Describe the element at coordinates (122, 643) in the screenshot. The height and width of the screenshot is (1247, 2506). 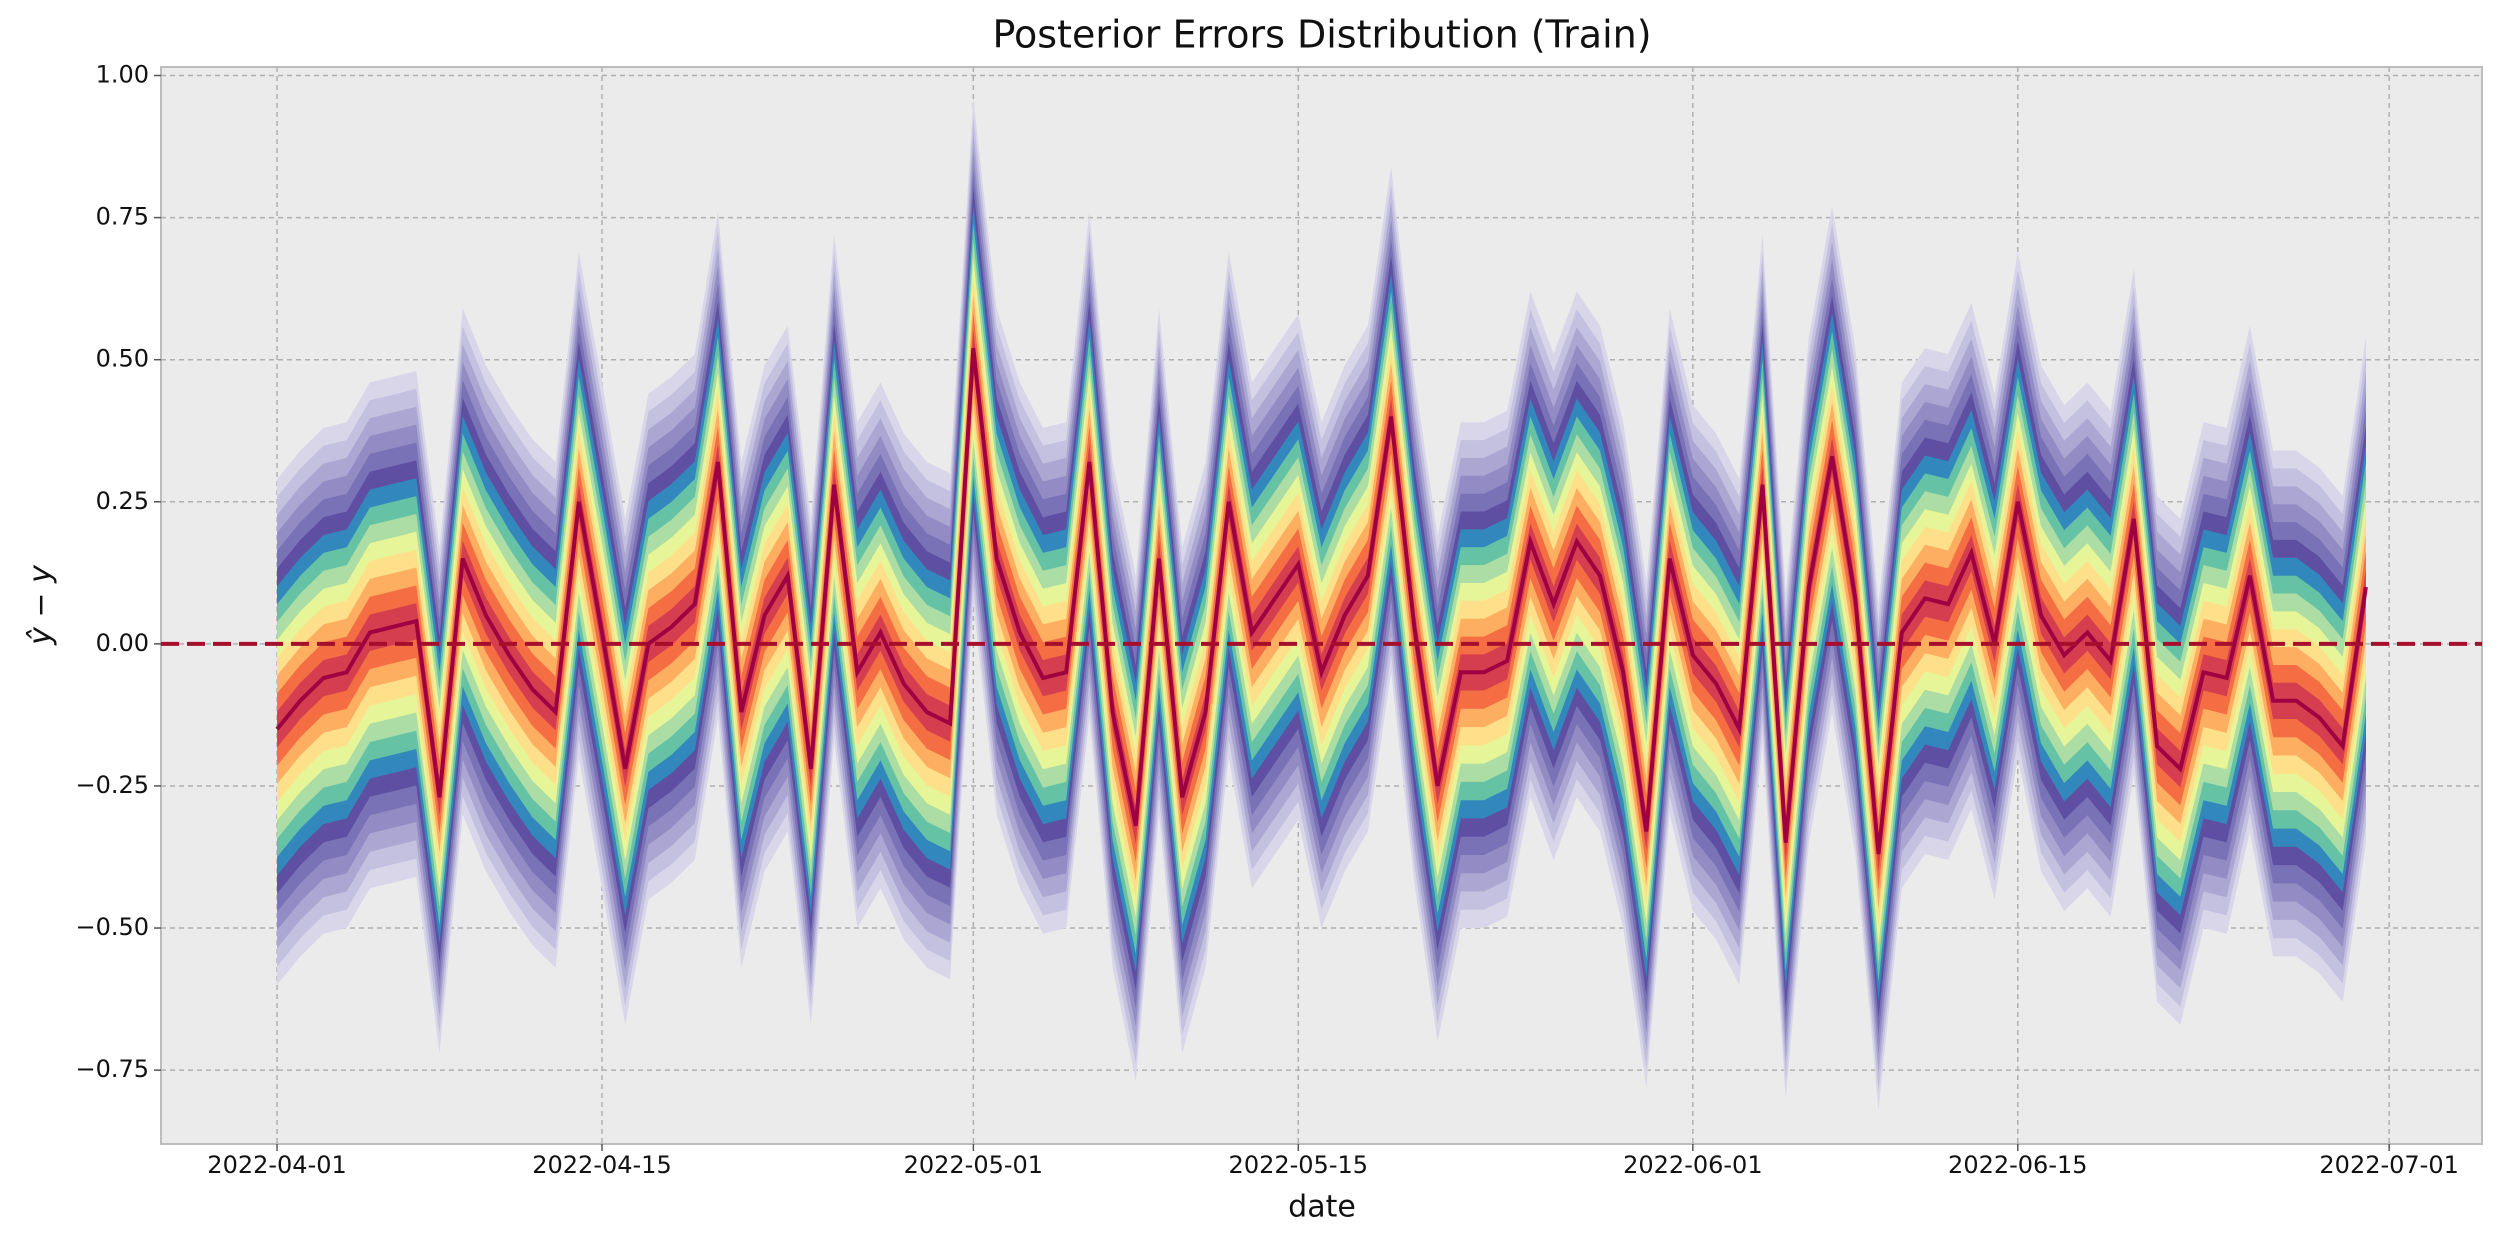
I see `y-tick-label: 0.00` at that location.